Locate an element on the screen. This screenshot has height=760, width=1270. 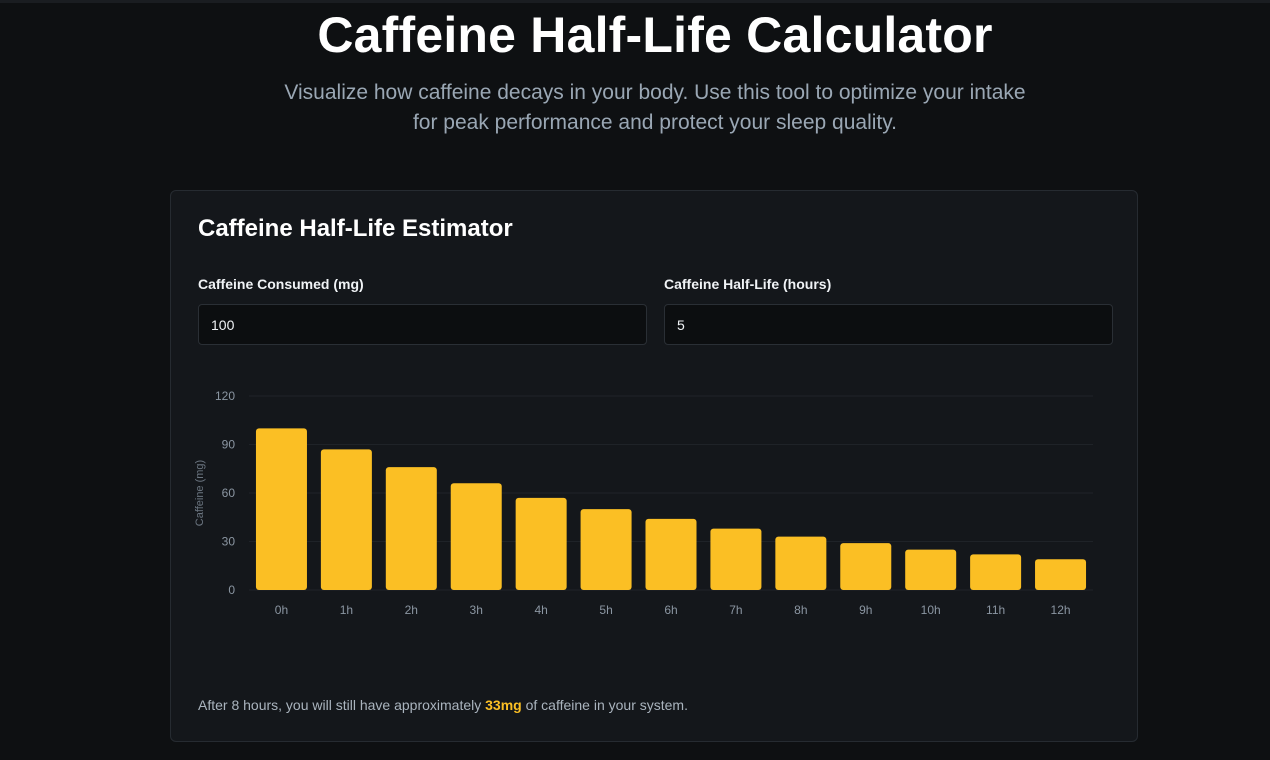
bar-7h is located at coordinates (736, 559).